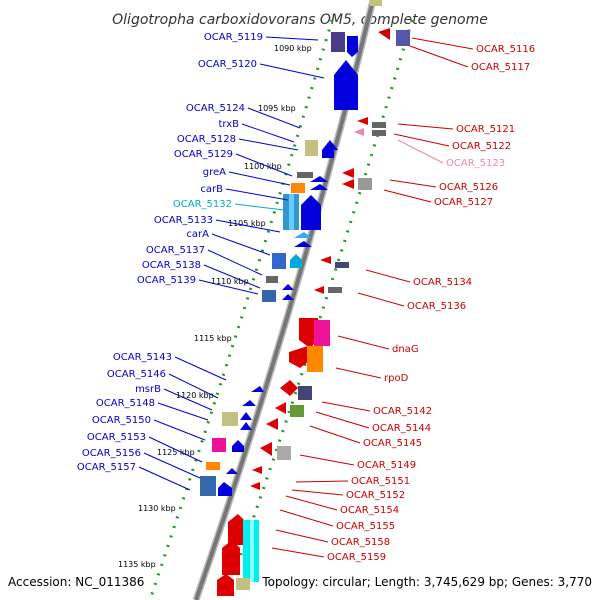 The image size is (600, 600). Describe the element at coordinates (227, 64) in the screenshot. I see `gene-label-ocar_5120: OCAR_5120` at that location.